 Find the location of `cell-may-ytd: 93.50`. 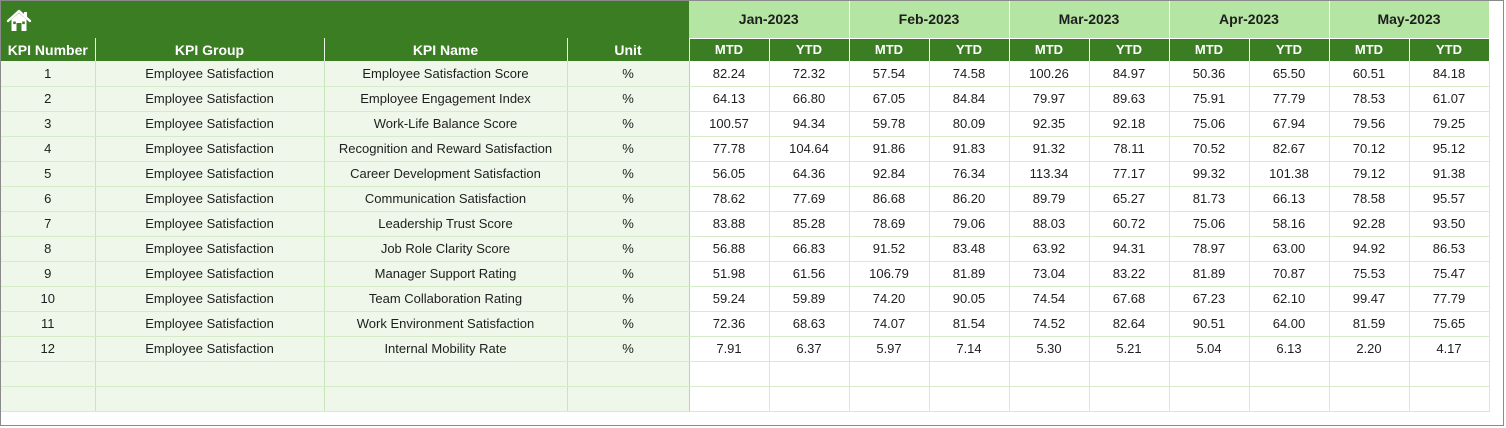

cell-may-ytd: 93.50 is located at coordinates (1449, 224).